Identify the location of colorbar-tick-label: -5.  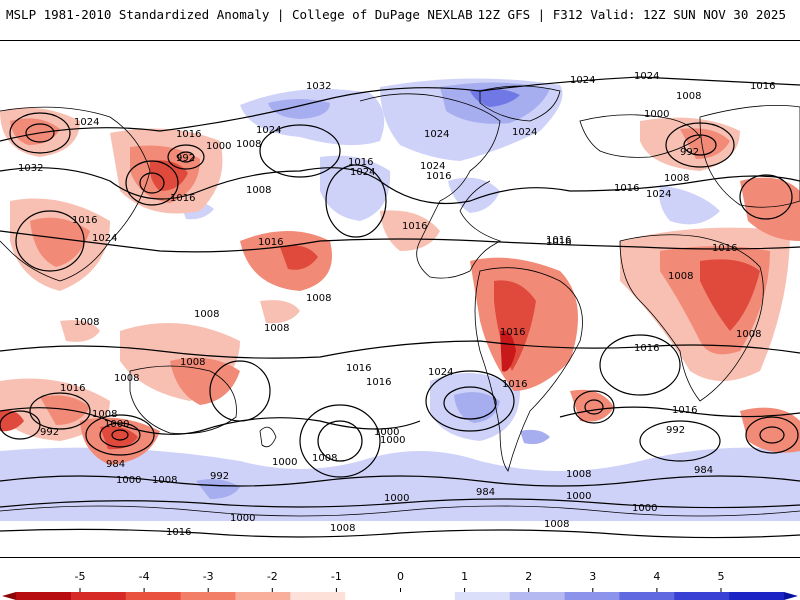
(80, 576).